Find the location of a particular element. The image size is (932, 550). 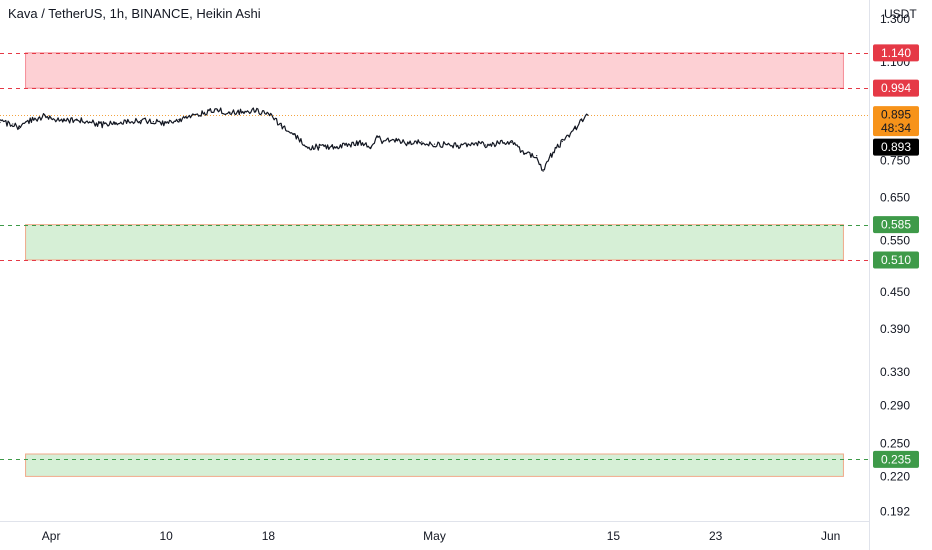

x-tick-label: 15 is located at coordinates (614, 536).